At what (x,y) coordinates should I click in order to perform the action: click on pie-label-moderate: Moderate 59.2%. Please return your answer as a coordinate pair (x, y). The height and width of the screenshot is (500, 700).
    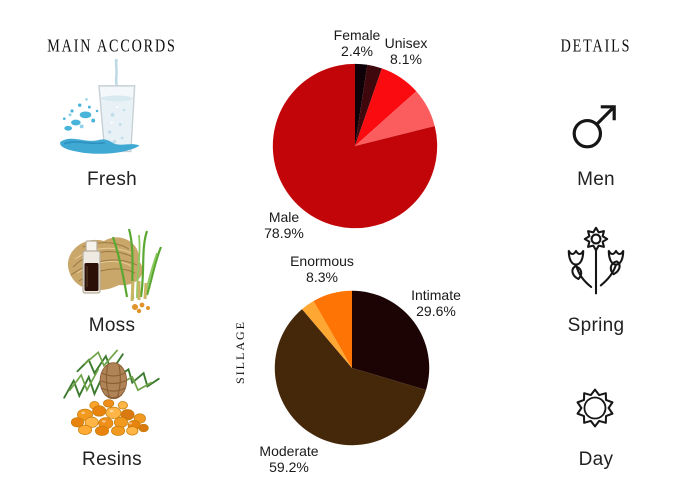
    Looking at the image, I should click on (289, 459).